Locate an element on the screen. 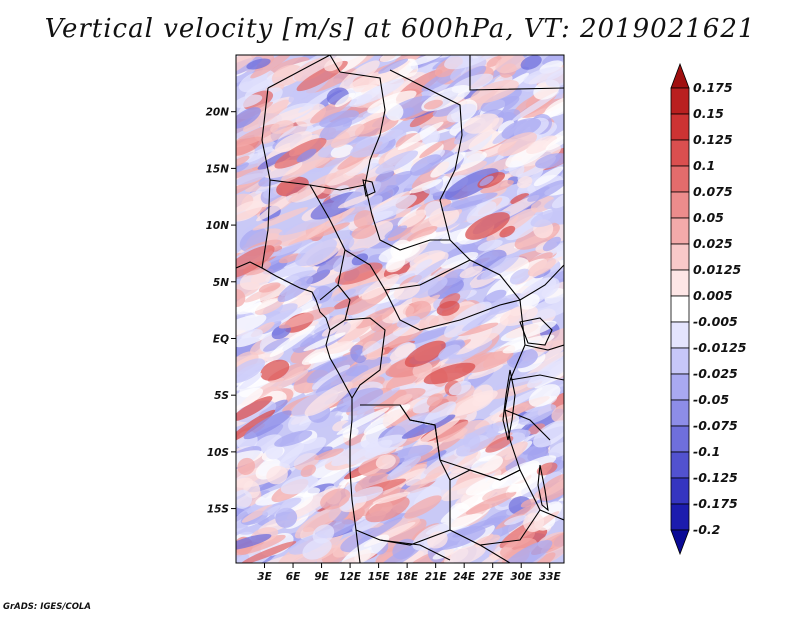 The image size is (800, 618). coastline is located at coordinates (298, 412).